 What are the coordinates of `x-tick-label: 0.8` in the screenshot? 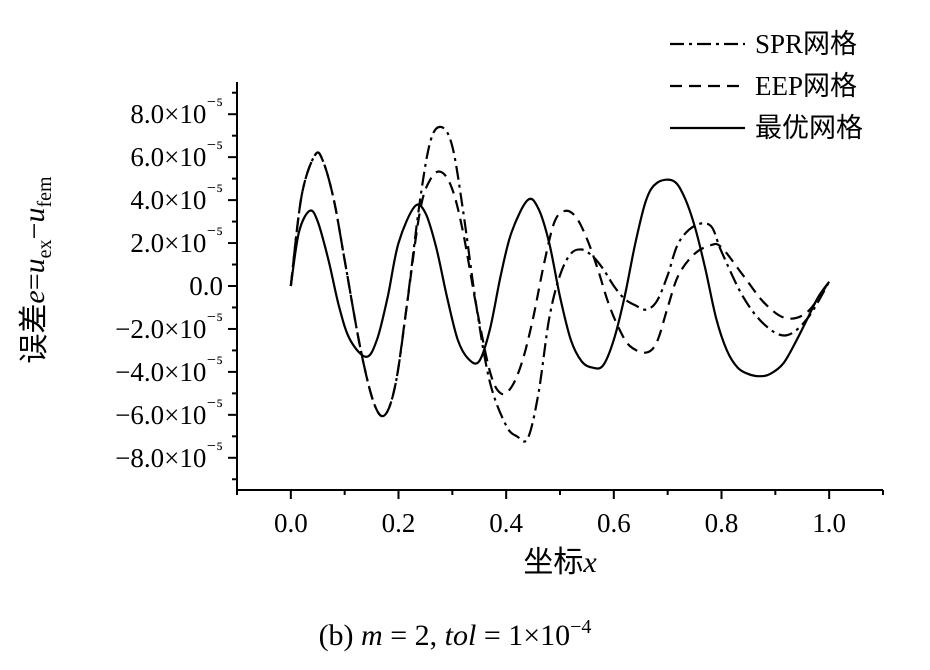 It's located at (722, 523).